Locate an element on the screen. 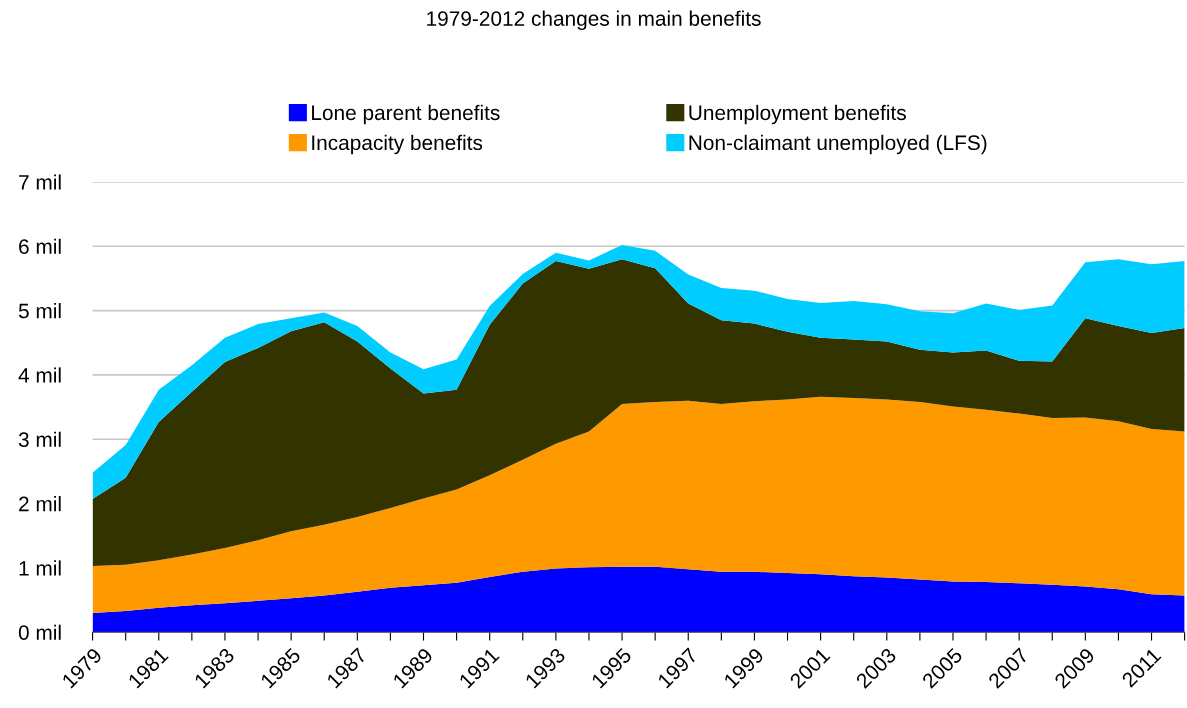 The image size is (1187, 708). y-tick-label: 5 mil is located at coordinates (39, 311).